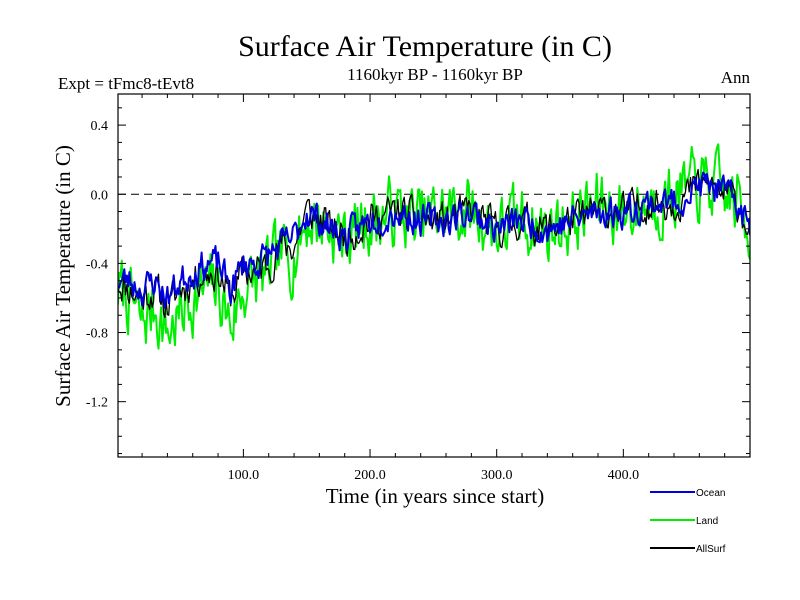  Describe the element at coordinates (244, 475) in the screenshot. I see `x-tick-label: 100.0` at that location.